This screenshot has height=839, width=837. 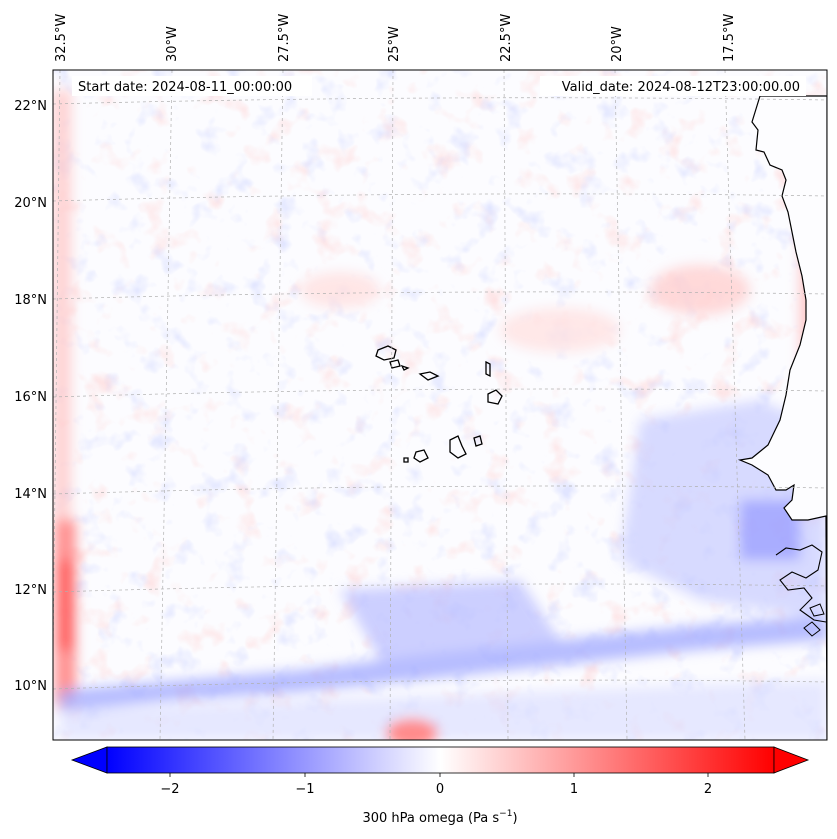 What do you see at coordinates (506, 38) in the screenshot?
I see `lon-label: 22.5°W` at bounding box center [506, 38].